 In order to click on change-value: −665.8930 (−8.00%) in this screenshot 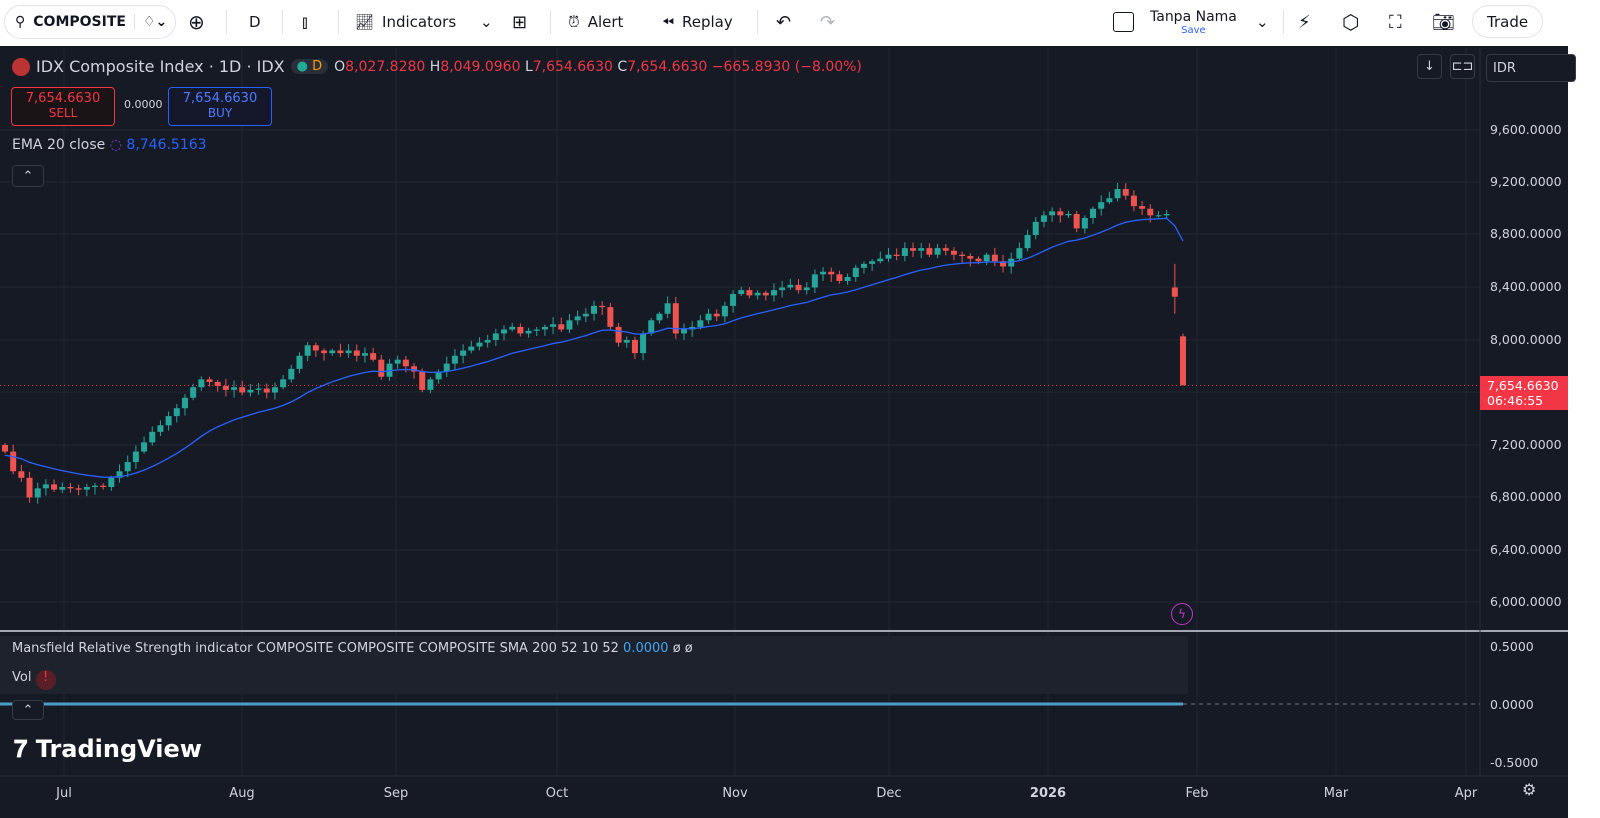, I will do `click(786, 66)`.